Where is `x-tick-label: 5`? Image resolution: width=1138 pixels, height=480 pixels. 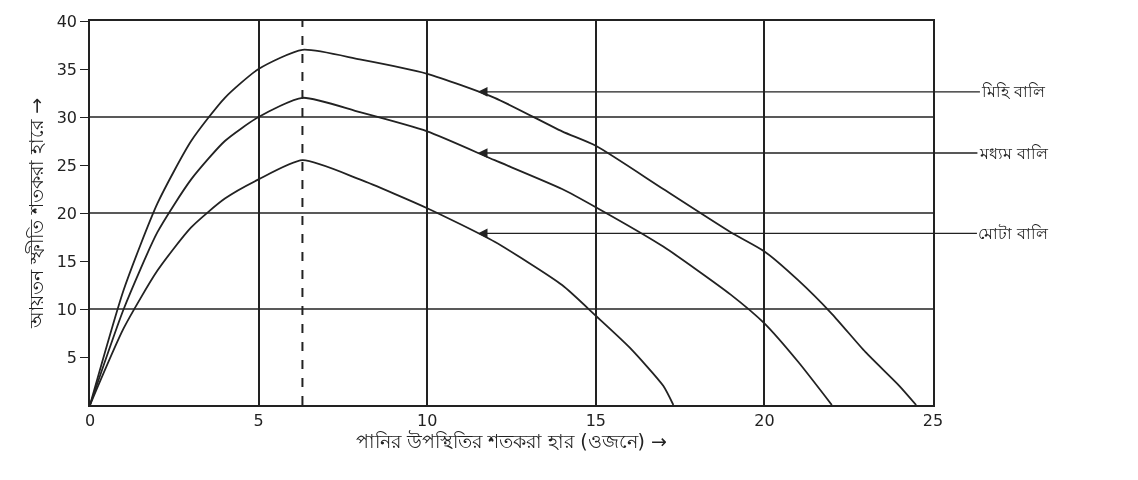 x-tick-label: 5 is located at coordinates (258, 420).